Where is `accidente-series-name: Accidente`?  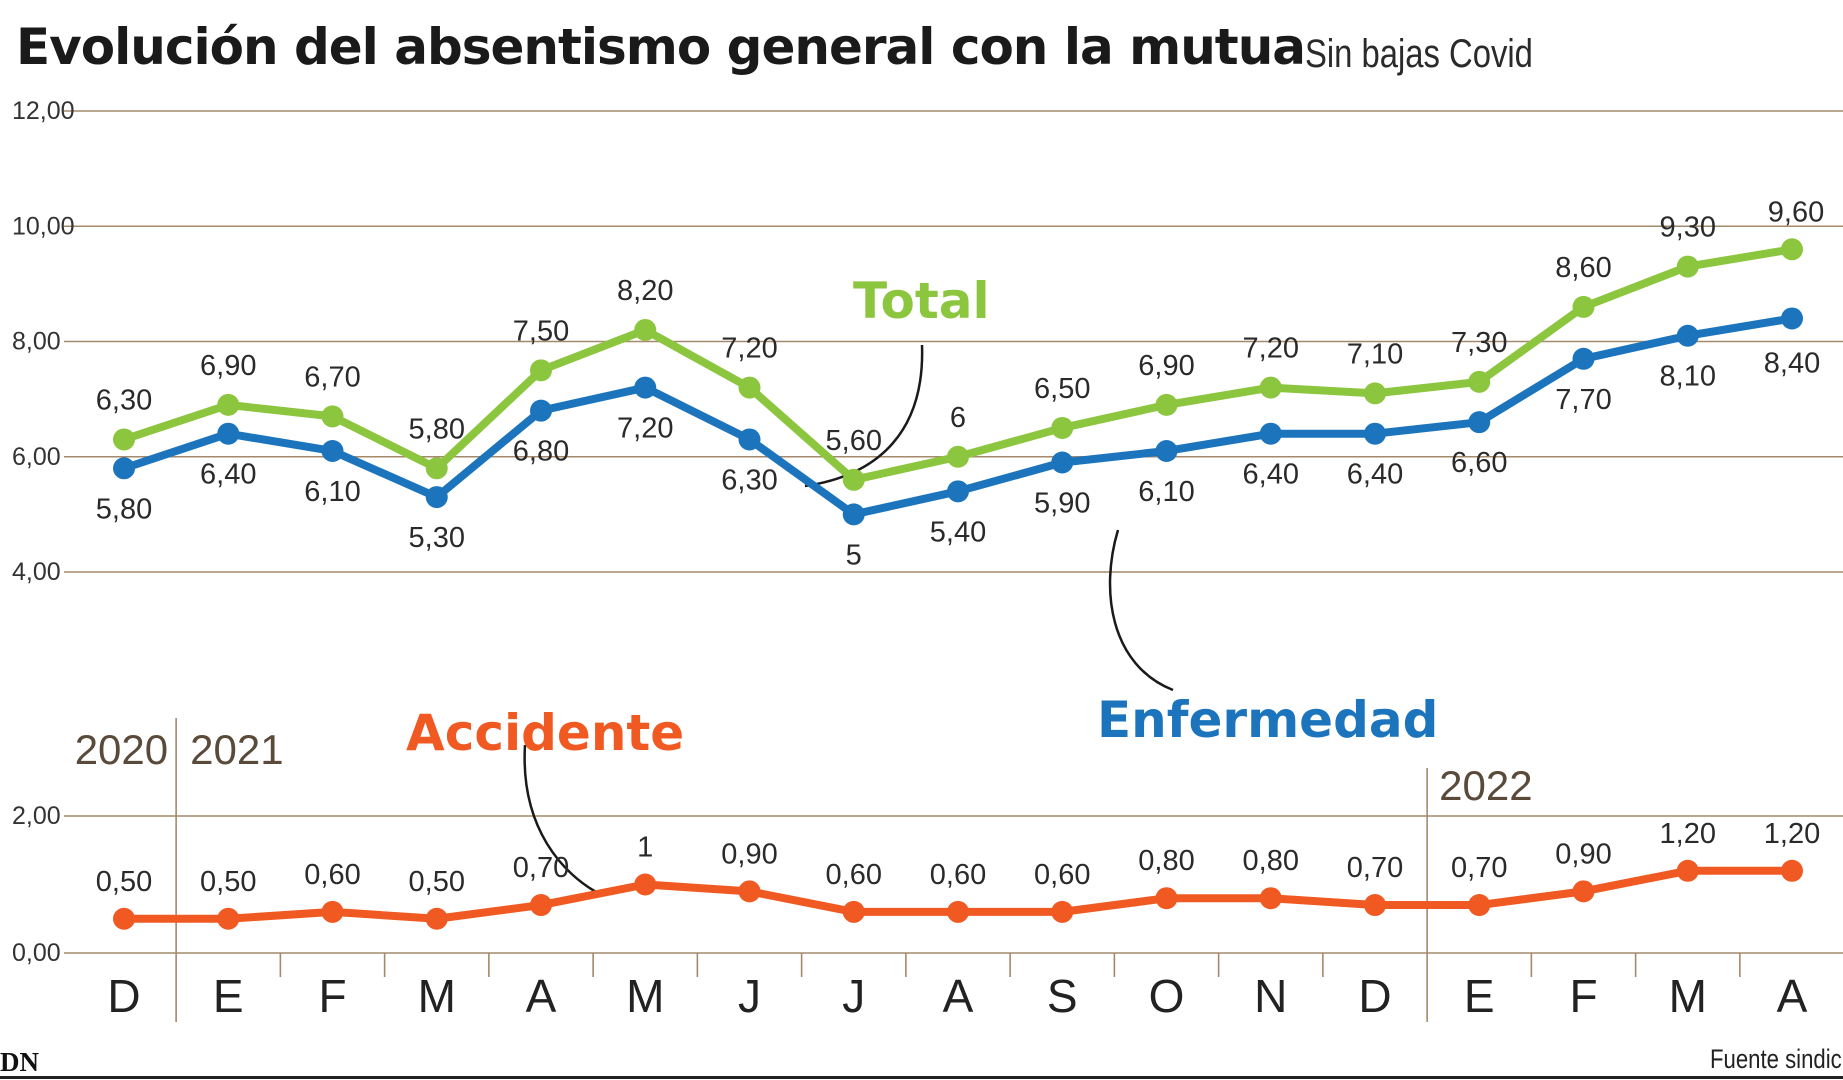
accidente-series-name: Accidente is located at coordinates (545, 733).